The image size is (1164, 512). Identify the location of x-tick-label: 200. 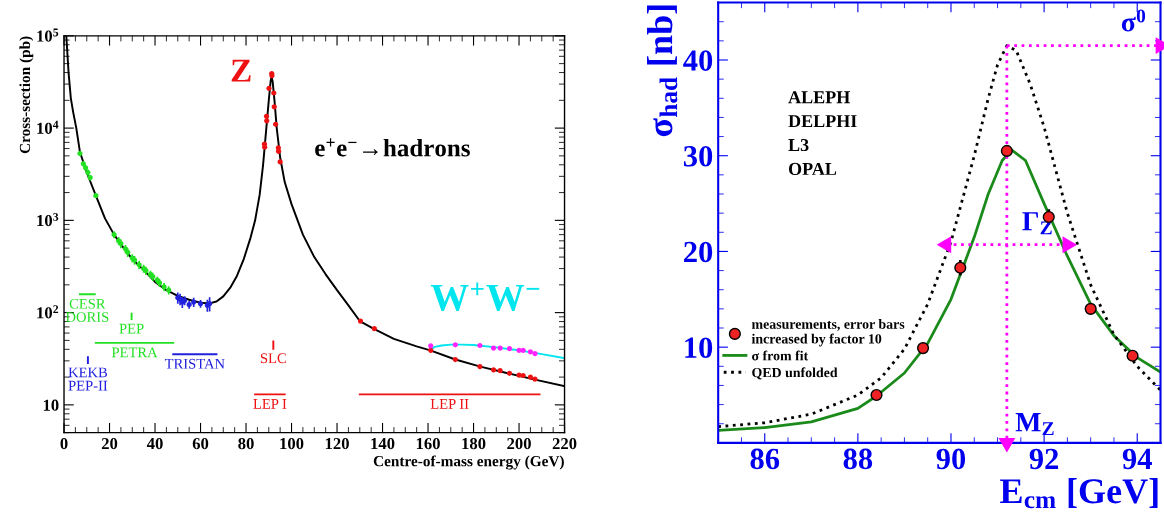
(519, 443).